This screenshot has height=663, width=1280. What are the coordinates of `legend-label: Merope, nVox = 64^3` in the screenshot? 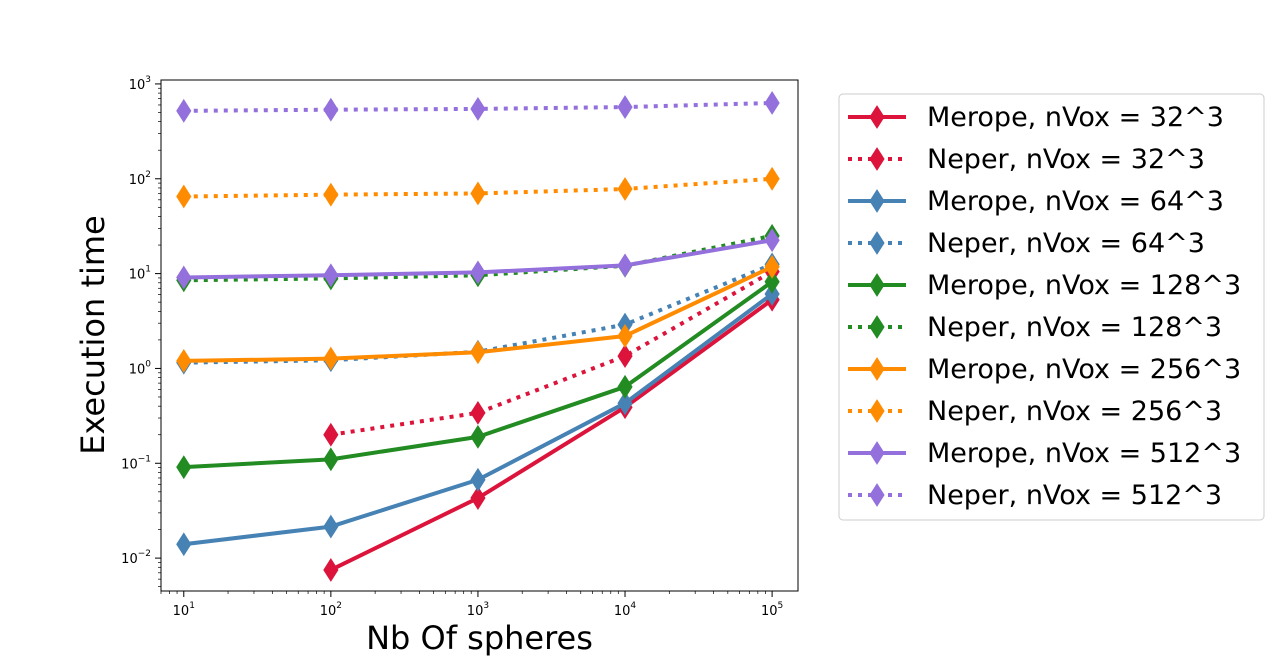 It's located at (1075, 201).